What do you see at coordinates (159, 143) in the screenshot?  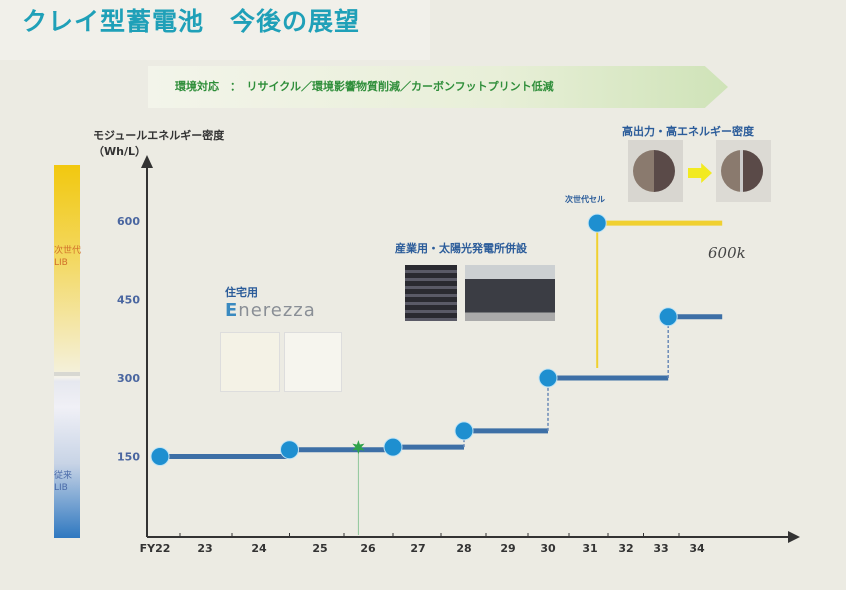 I see `y-axis-label: モジュールエネルギー密度（Wh/L）` at bounding box center [159, 143].